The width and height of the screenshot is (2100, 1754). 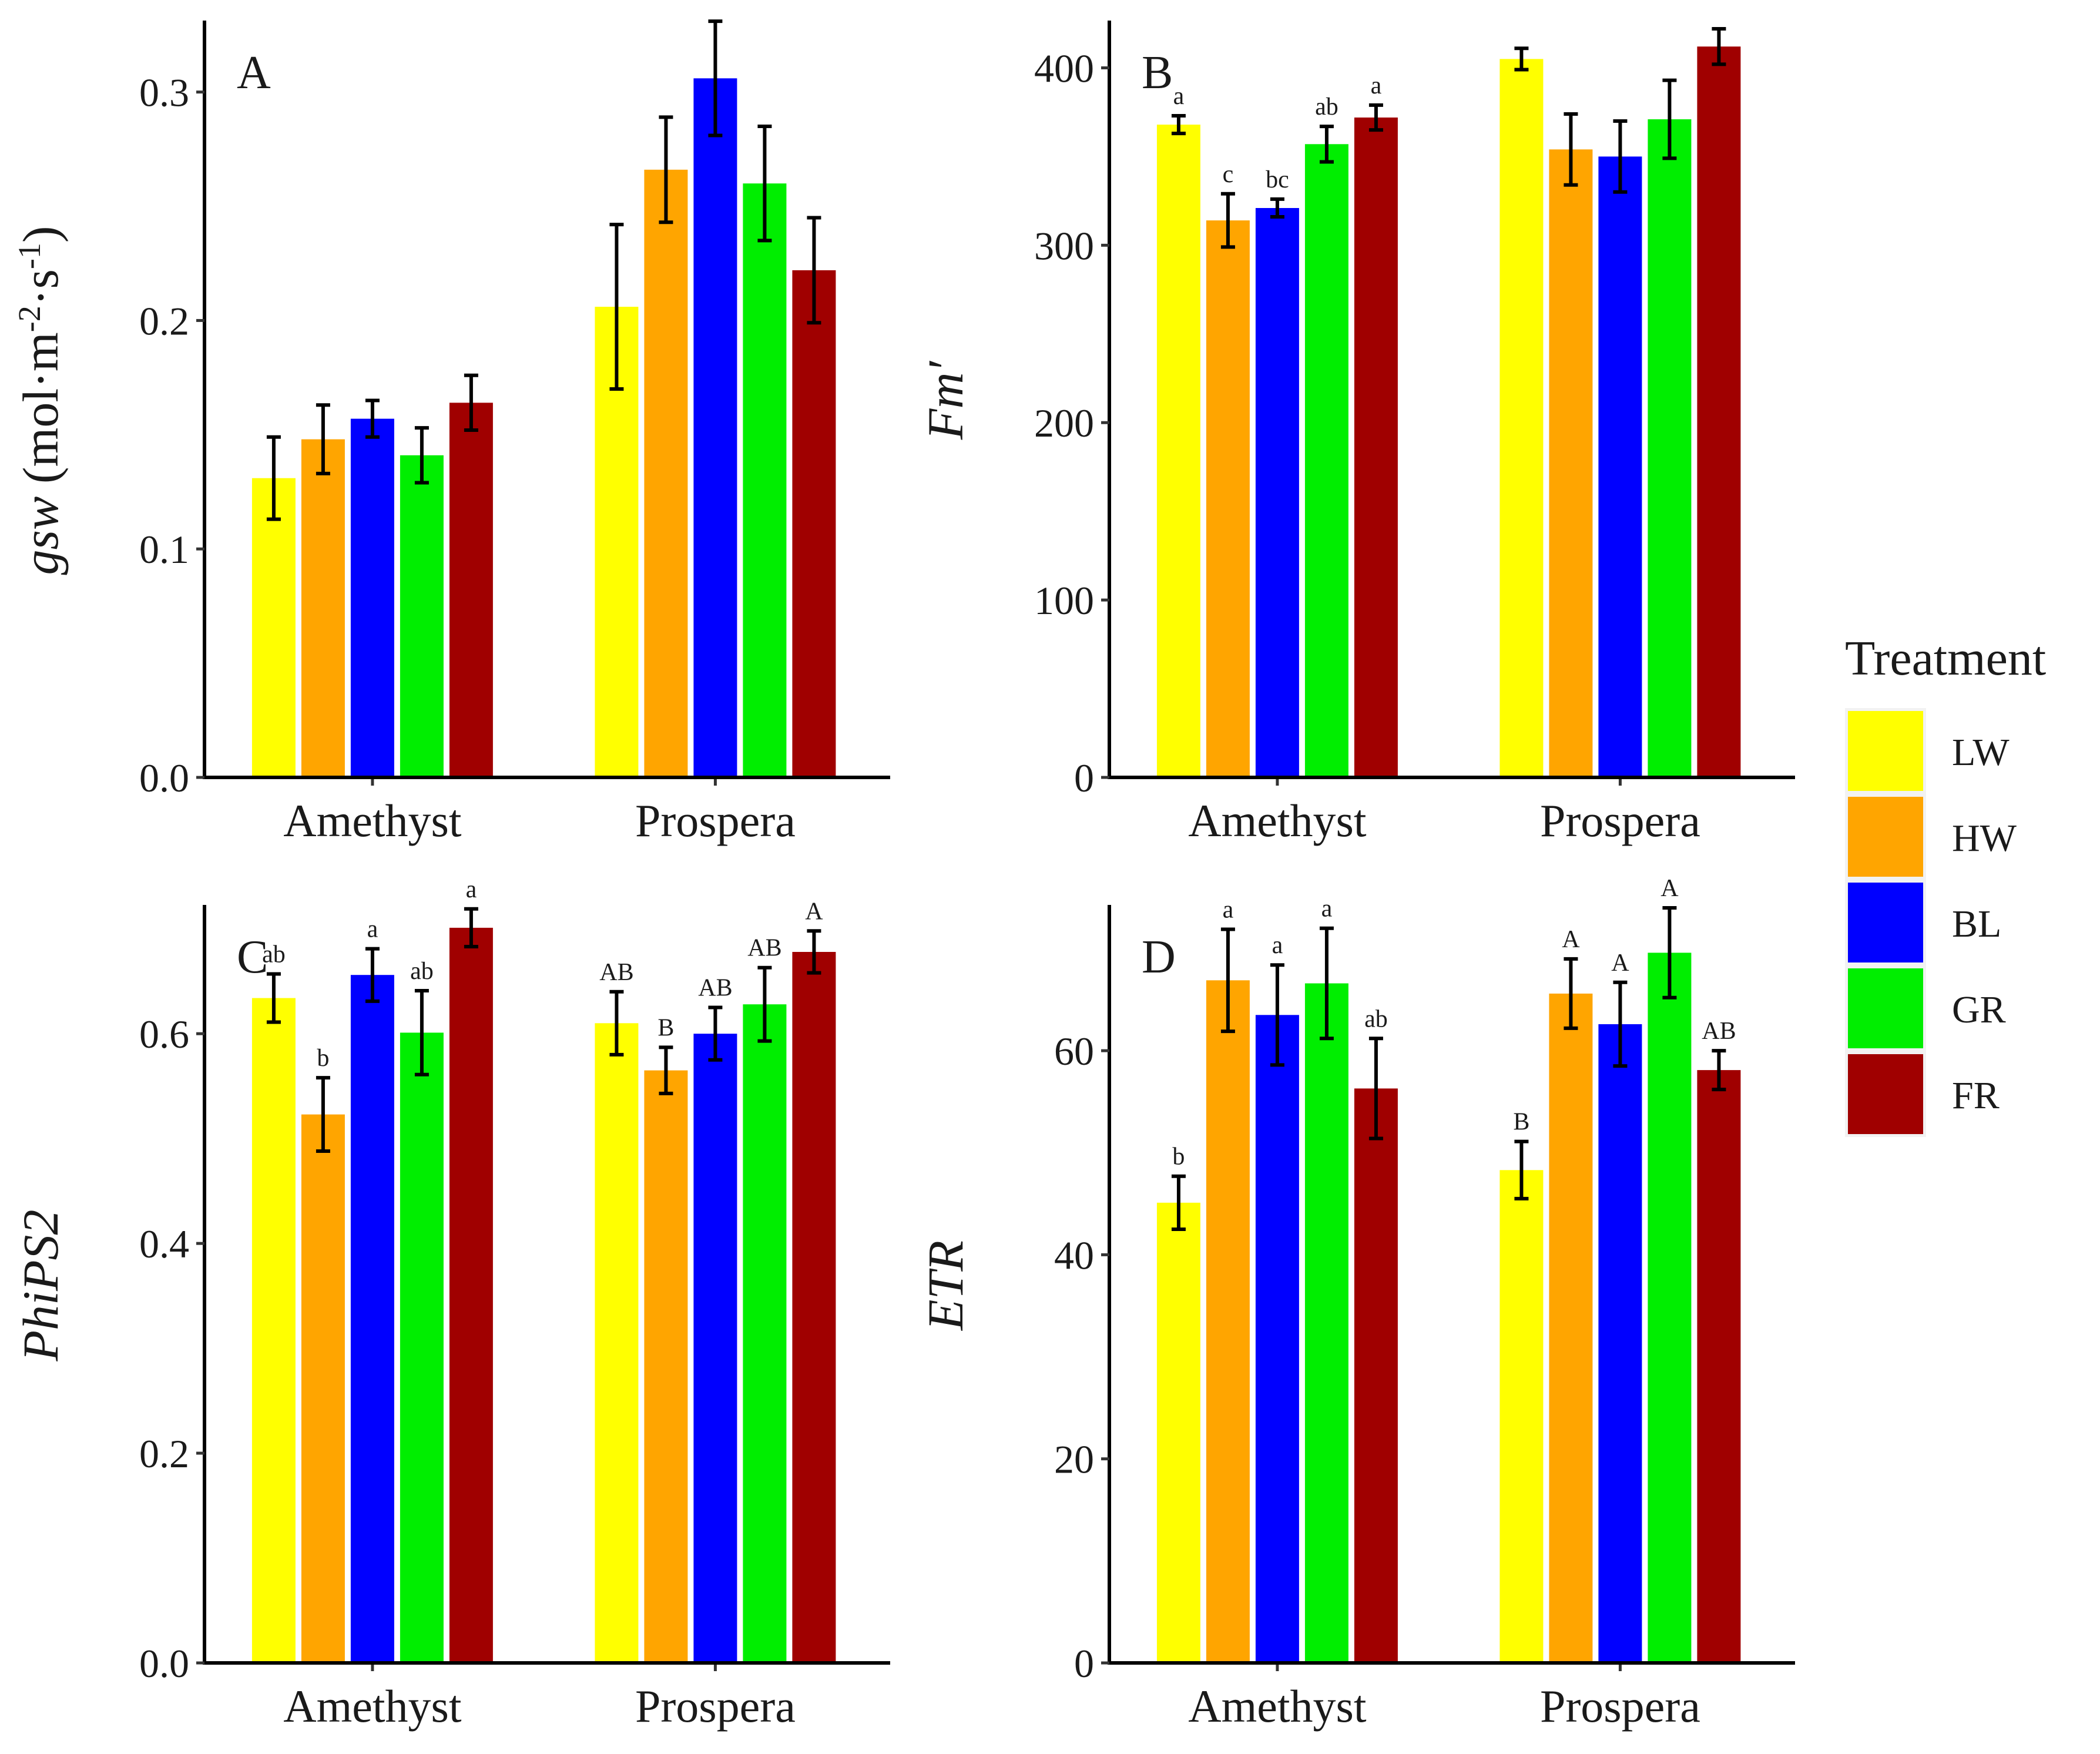 What do you see at coordinates (1620, 156) in the screenshot?
I see `error-bar-b-prospera-bl` at bounding box center [1620, 156].